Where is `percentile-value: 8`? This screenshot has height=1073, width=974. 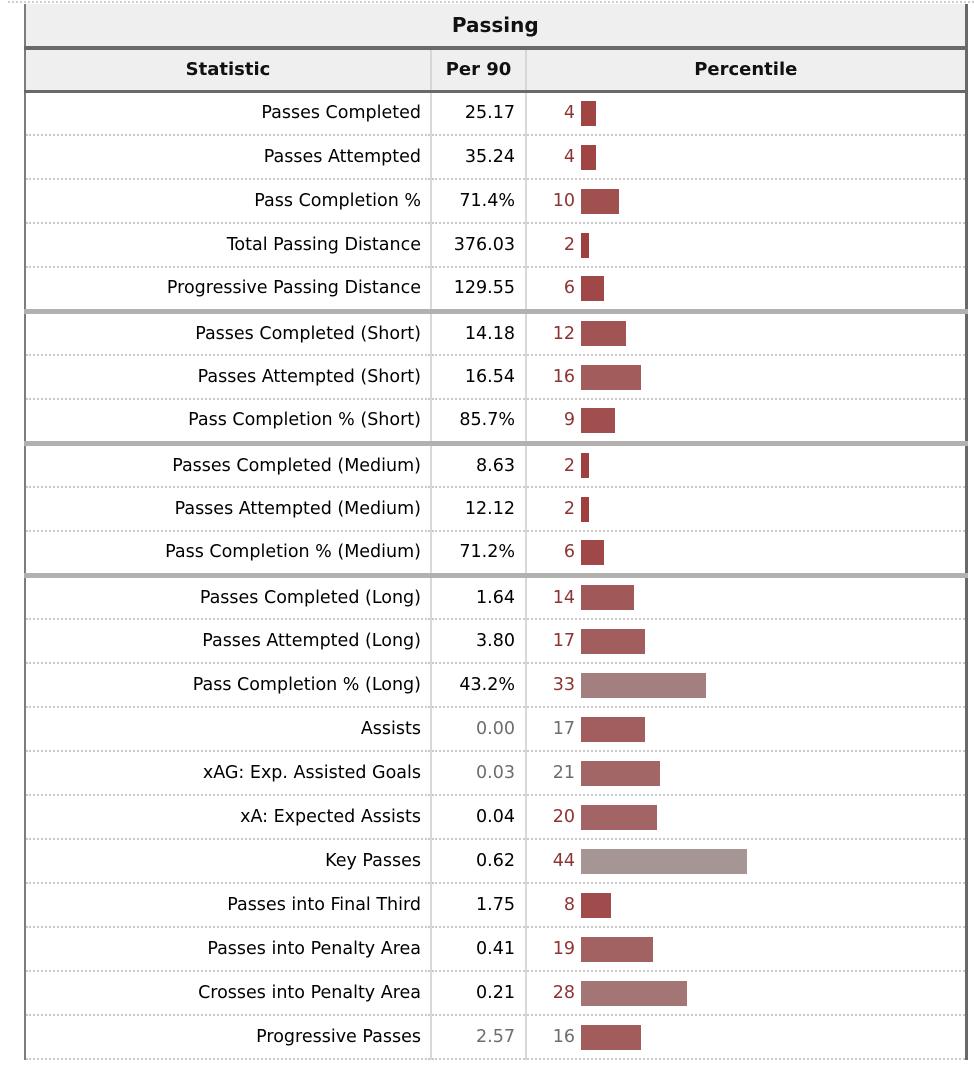 percentile-value: 8 is located at coordinates (569, 905).